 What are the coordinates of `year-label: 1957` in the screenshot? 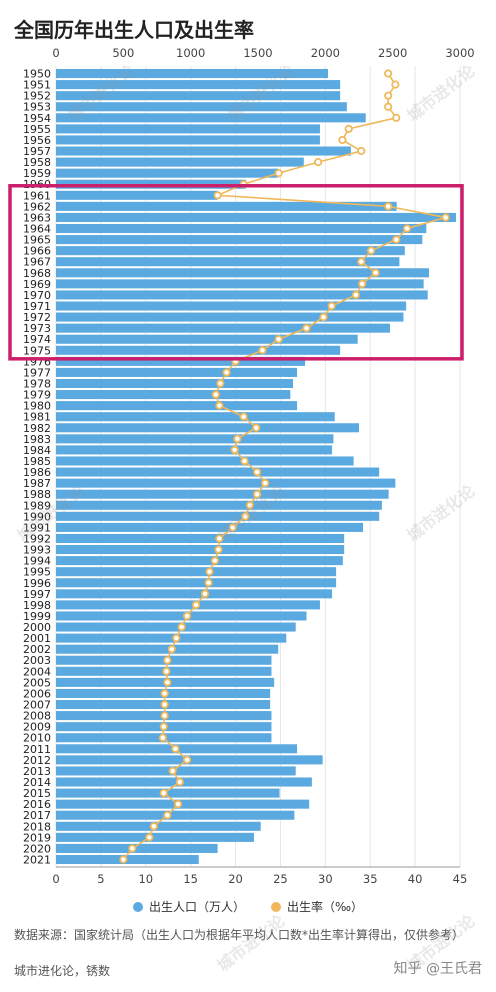 It's located at (37, 151).